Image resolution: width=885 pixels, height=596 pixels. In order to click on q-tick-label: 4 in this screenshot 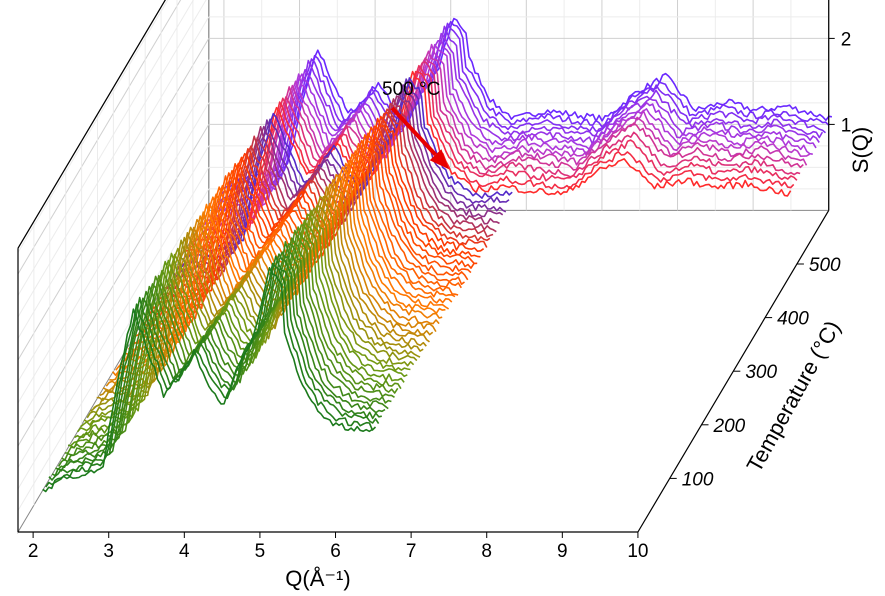, I will do `click(184, 551)`.